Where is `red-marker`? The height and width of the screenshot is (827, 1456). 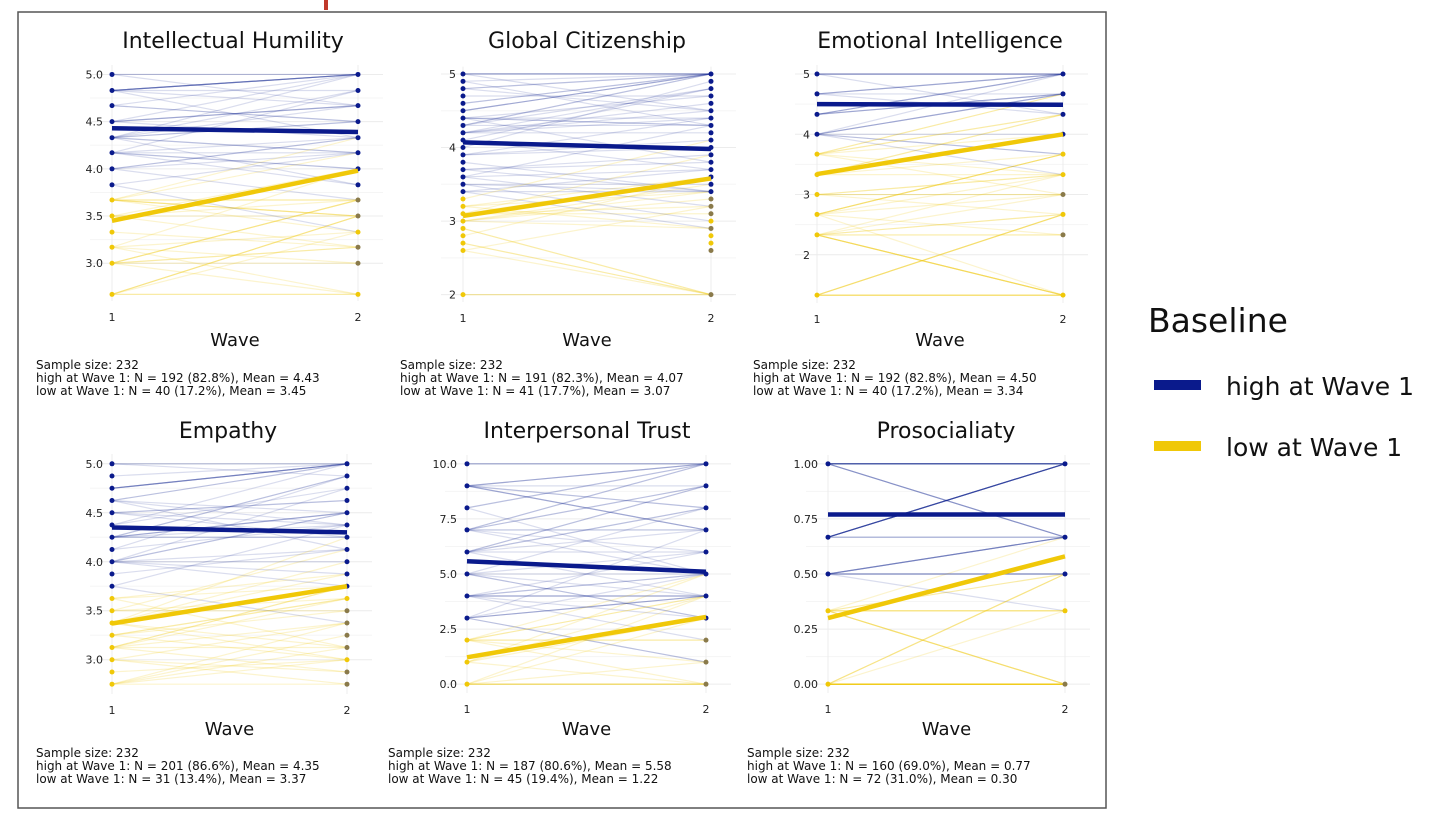 red-marker is located at coordinates (326, 5).